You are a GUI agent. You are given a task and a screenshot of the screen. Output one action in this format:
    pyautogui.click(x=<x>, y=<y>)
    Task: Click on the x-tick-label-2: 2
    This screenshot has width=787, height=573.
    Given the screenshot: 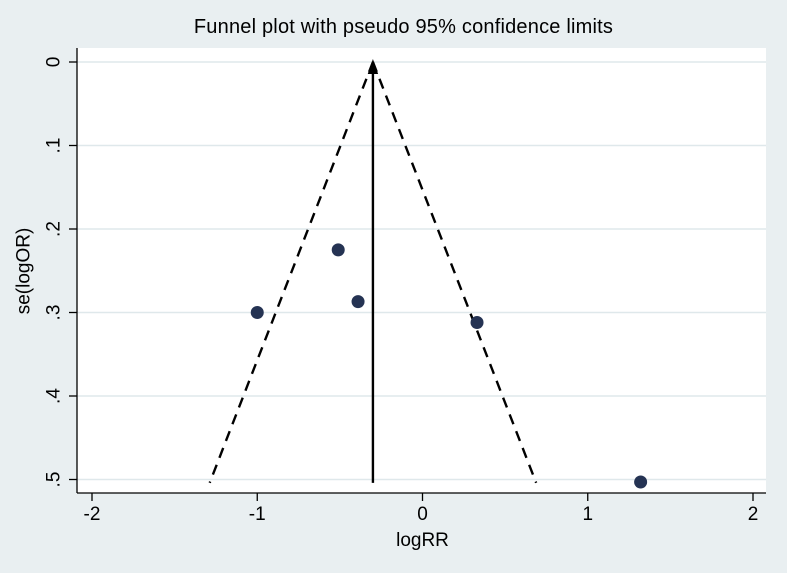 What is the action you would take?
    pyautogui.click(x=753, y=514)
    